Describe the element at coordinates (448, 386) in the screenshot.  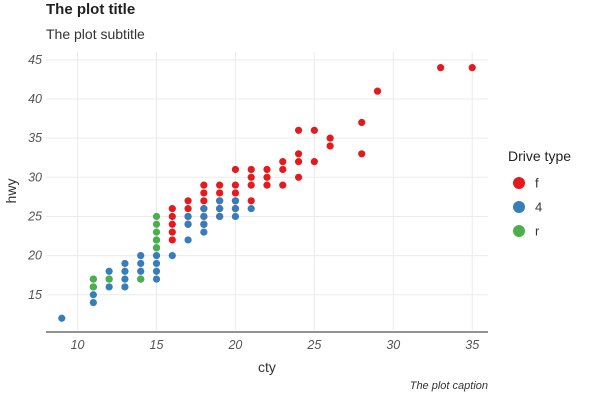
I see `chart-caption: The plot caption` at that location.